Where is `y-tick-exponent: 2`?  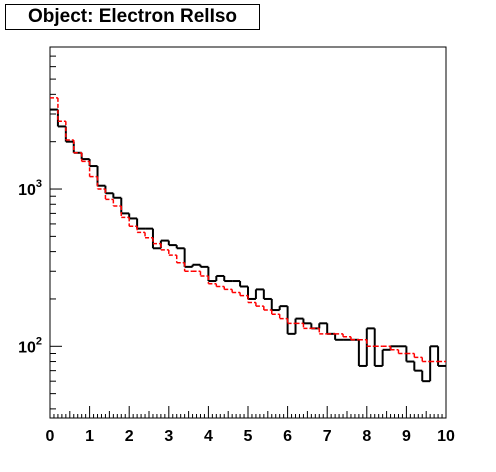 y-tick-exponent: 2 is located at coordinates (39, 341).